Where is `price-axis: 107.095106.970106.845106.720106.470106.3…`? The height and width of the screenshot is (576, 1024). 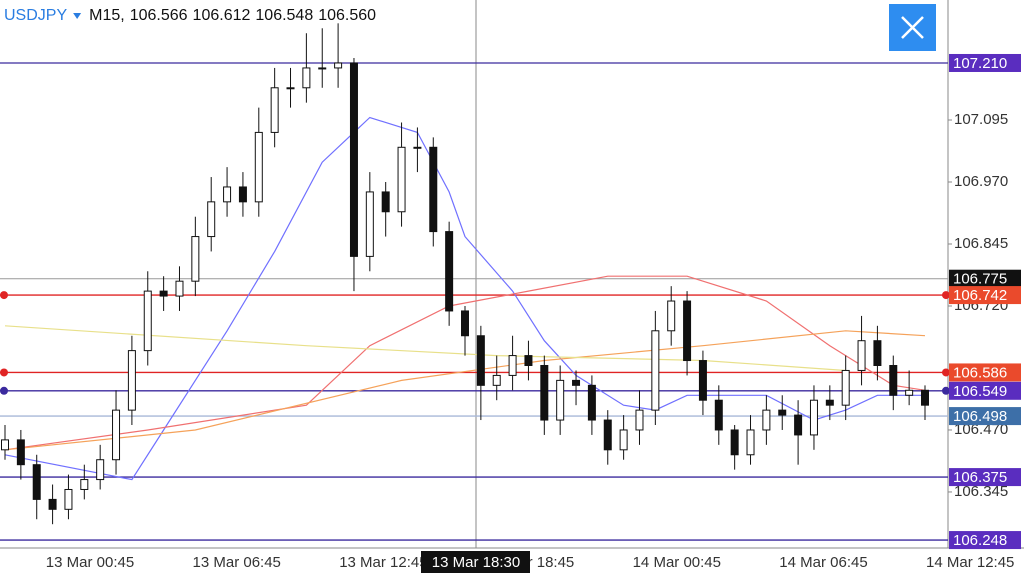
price-axis: 107.095106.970106.845106.720106.470106.3… is located at coordinates (978, 305).